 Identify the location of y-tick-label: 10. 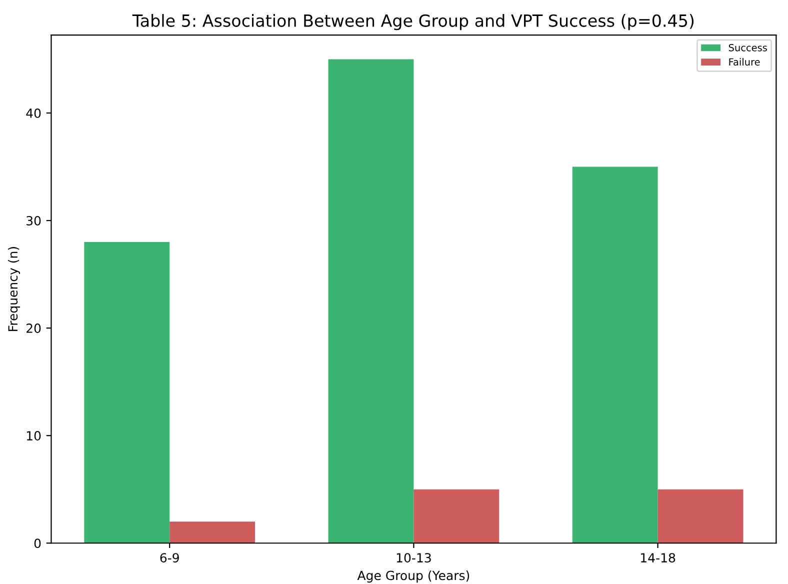
(33, 436).